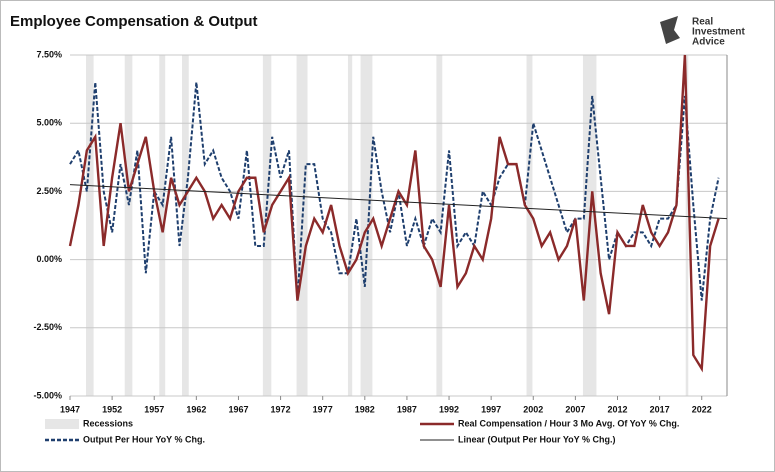 This screenshot has width=775, height=472. I want to click on logo-text: Real, so click(702, 22).